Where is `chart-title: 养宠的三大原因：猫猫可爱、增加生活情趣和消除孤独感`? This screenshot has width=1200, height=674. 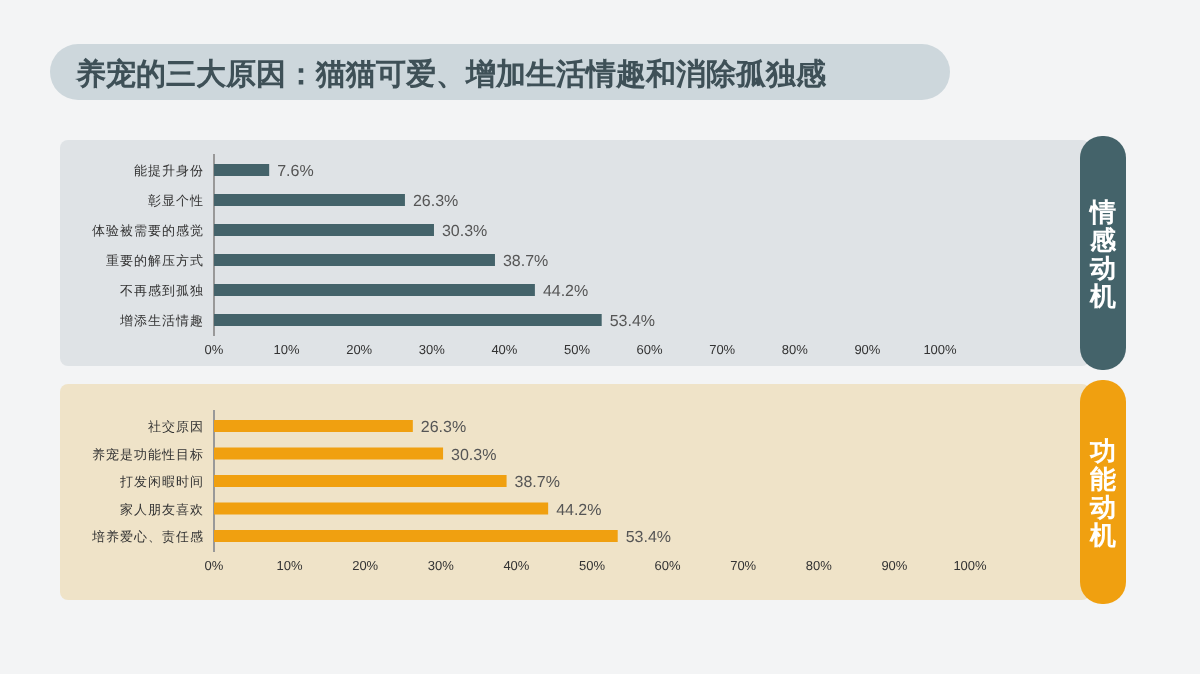 chart-title: 养宠的三大原因：猫猫可爱、增加生活情趣和消除孤独感 is located at coordinates (451, 74).